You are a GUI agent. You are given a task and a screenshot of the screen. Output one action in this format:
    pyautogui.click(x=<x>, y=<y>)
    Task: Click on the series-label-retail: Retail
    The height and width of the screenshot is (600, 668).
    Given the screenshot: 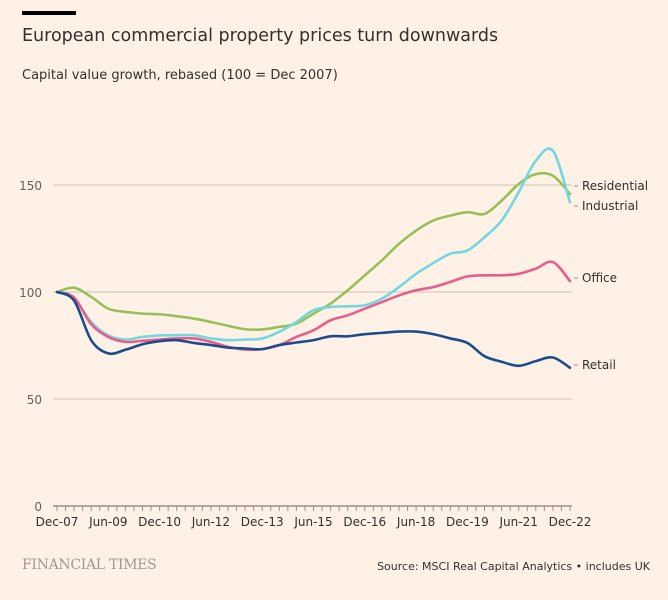 What is the action you would take?
    pyautogui.click(x=599, y=365)
    